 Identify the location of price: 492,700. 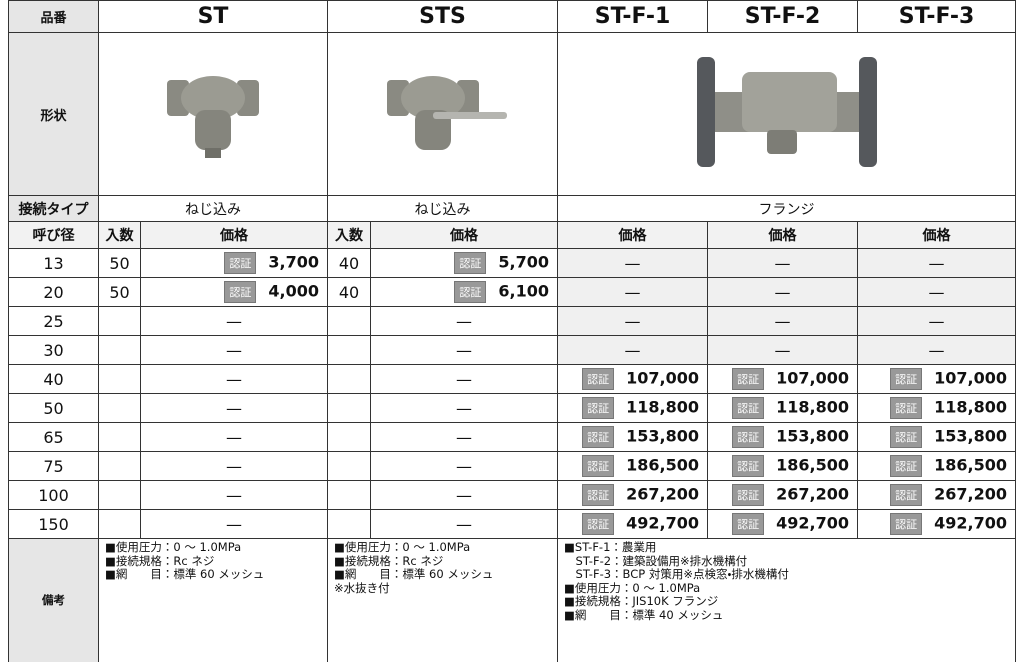
(813, 523).